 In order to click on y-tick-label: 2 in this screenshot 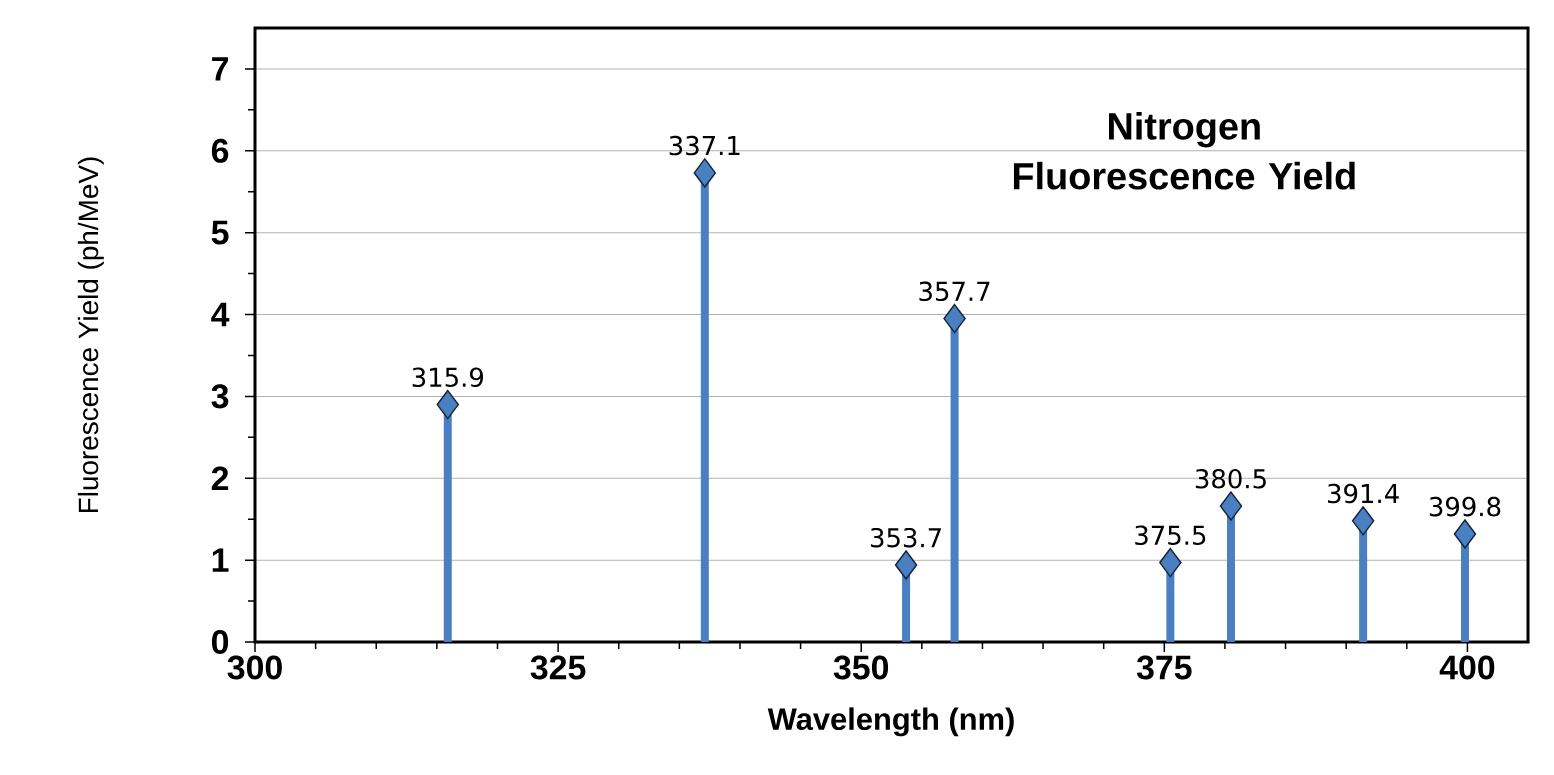, I will do `click(220, 478)`.